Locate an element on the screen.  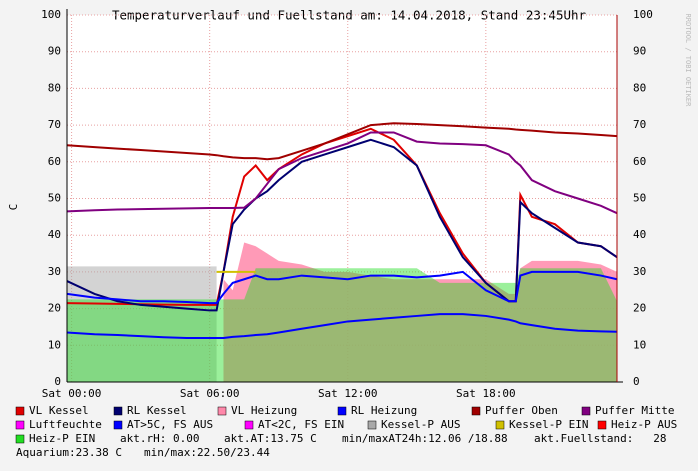
area is located at coordinates (142, 324).